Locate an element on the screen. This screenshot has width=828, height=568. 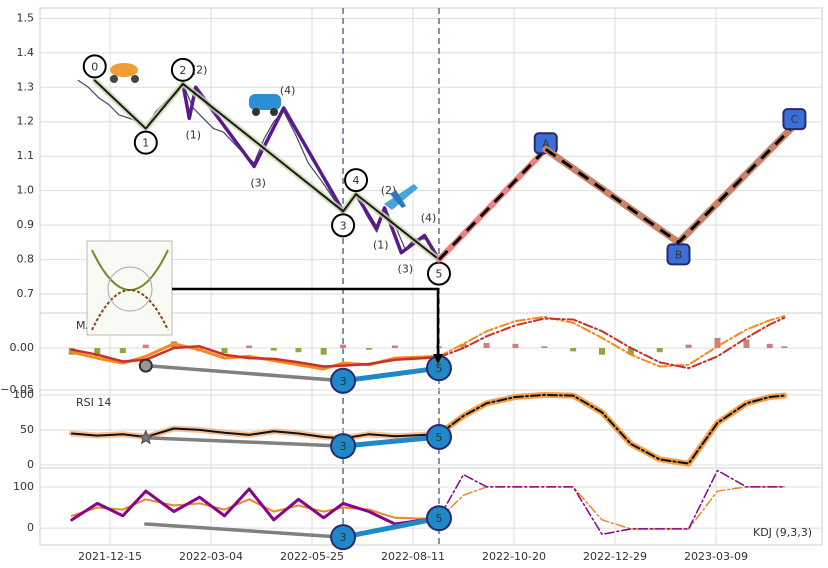
wave-label: 5 is located at coordinates (438, 274).